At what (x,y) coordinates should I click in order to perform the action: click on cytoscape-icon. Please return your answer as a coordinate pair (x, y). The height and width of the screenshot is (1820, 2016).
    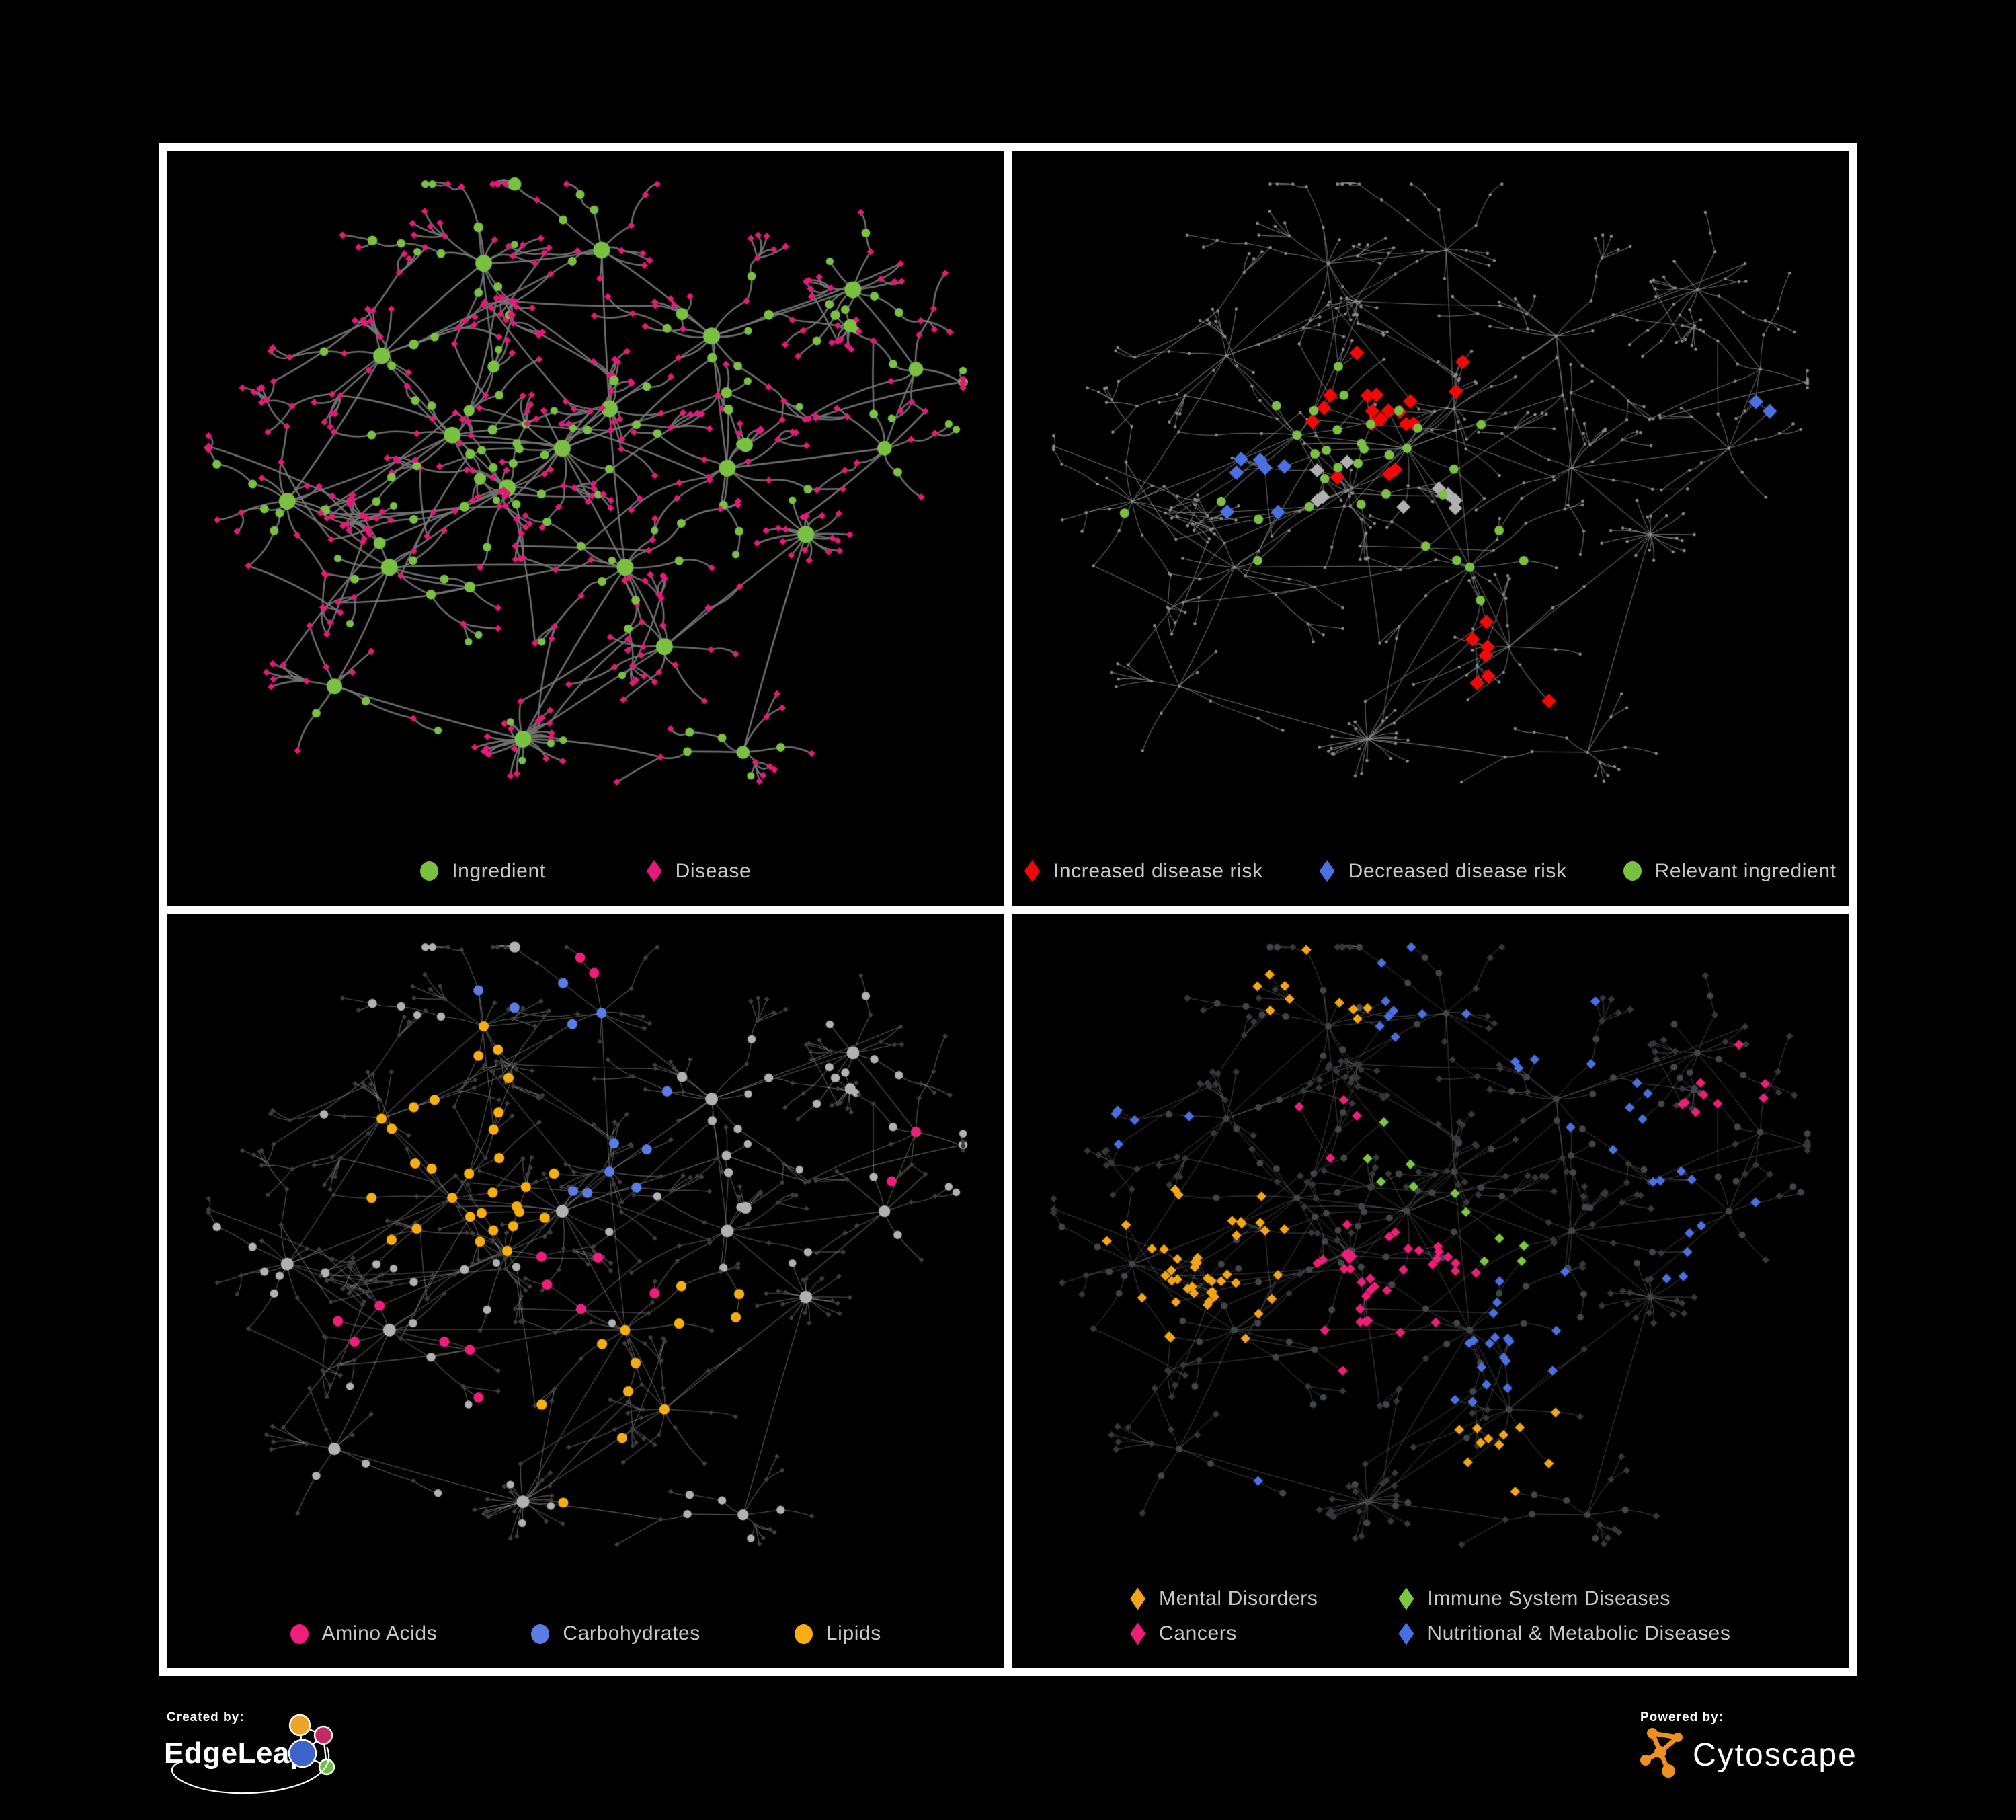
    Looking at the image, I should click on (1661, 1753).